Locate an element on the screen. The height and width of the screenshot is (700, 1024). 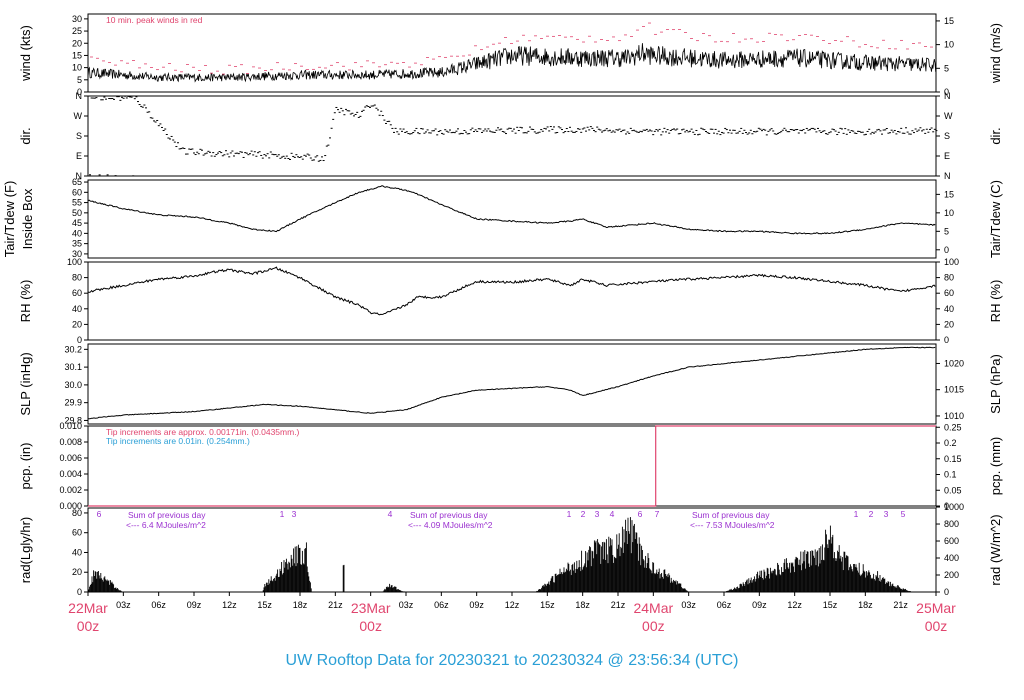
y2-tick-label: N is located at coordinates (947, 176).